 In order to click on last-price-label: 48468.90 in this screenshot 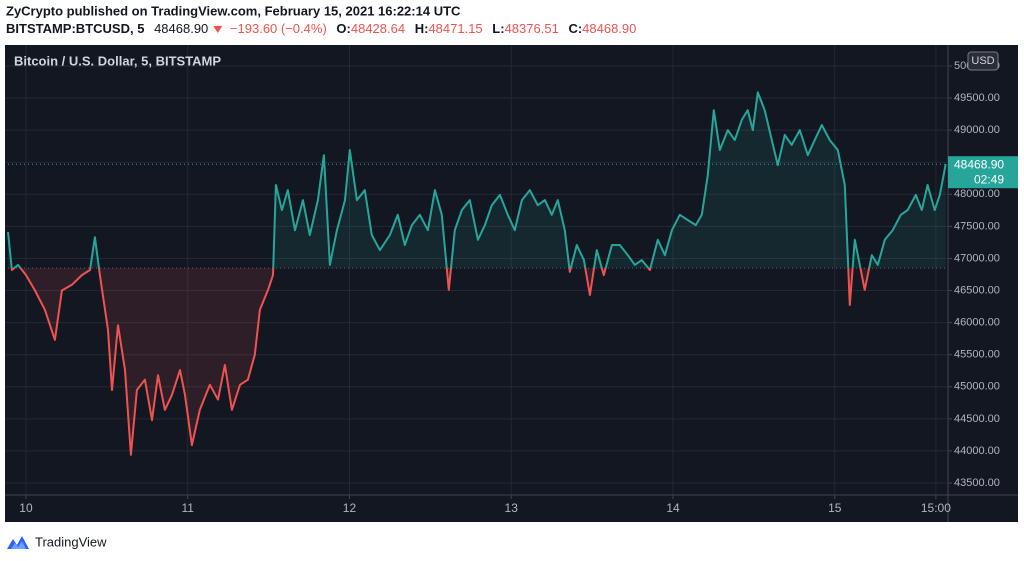, I will do `click(979, 164)`.